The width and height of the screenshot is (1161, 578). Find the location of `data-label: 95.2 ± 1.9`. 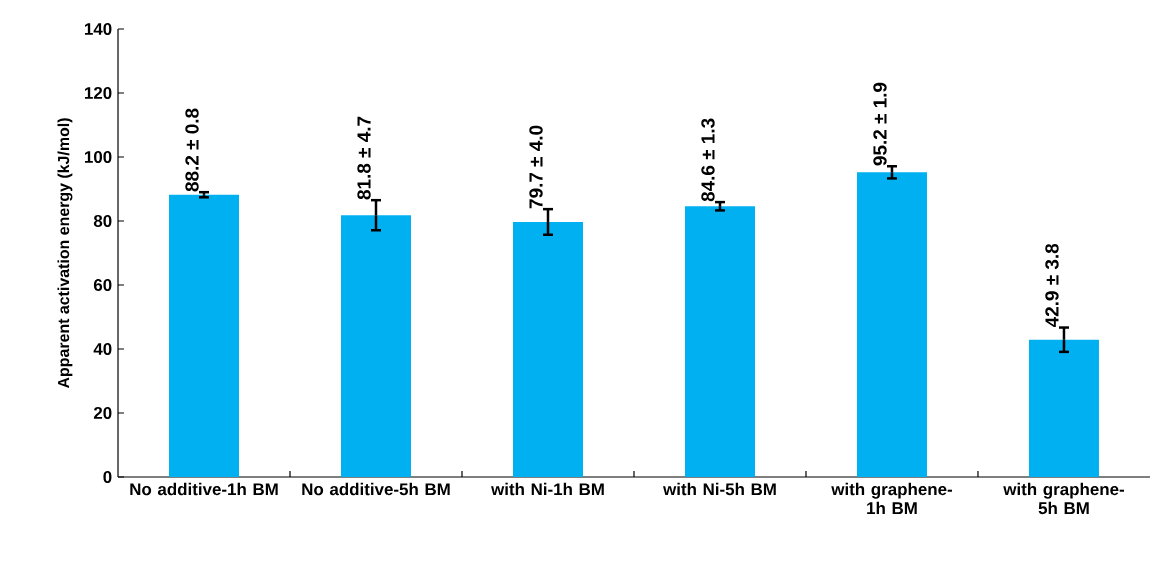

data-label: 95.2 ± 1.9 is located at coordinates (880, 124).